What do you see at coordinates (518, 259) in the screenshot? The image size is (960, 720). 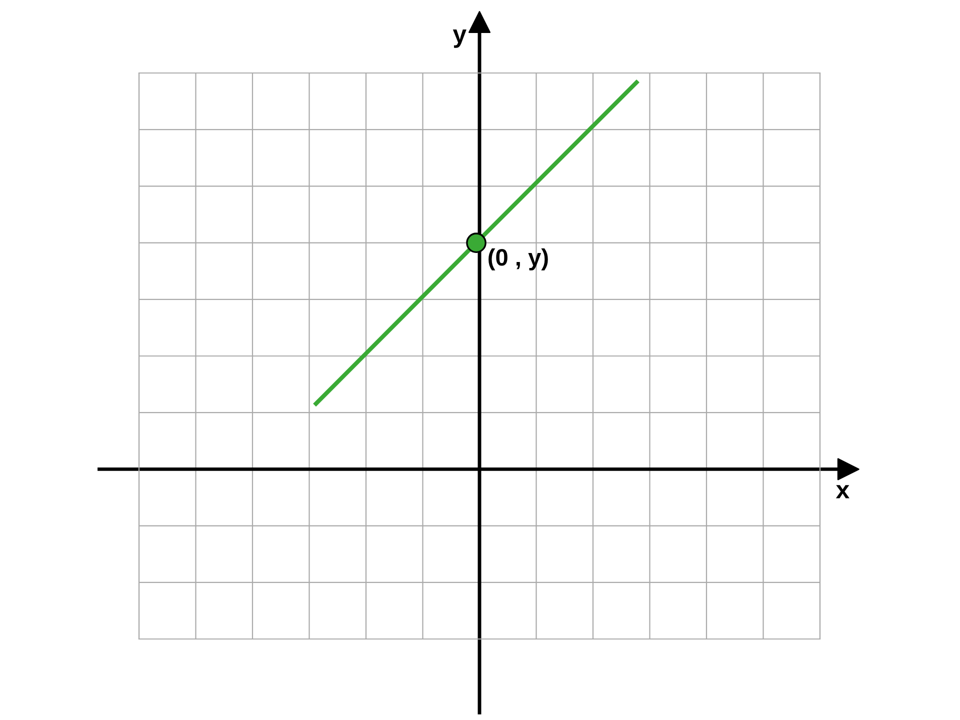 I see `annotation: (0 , y)` at bounding box center [518, 259].